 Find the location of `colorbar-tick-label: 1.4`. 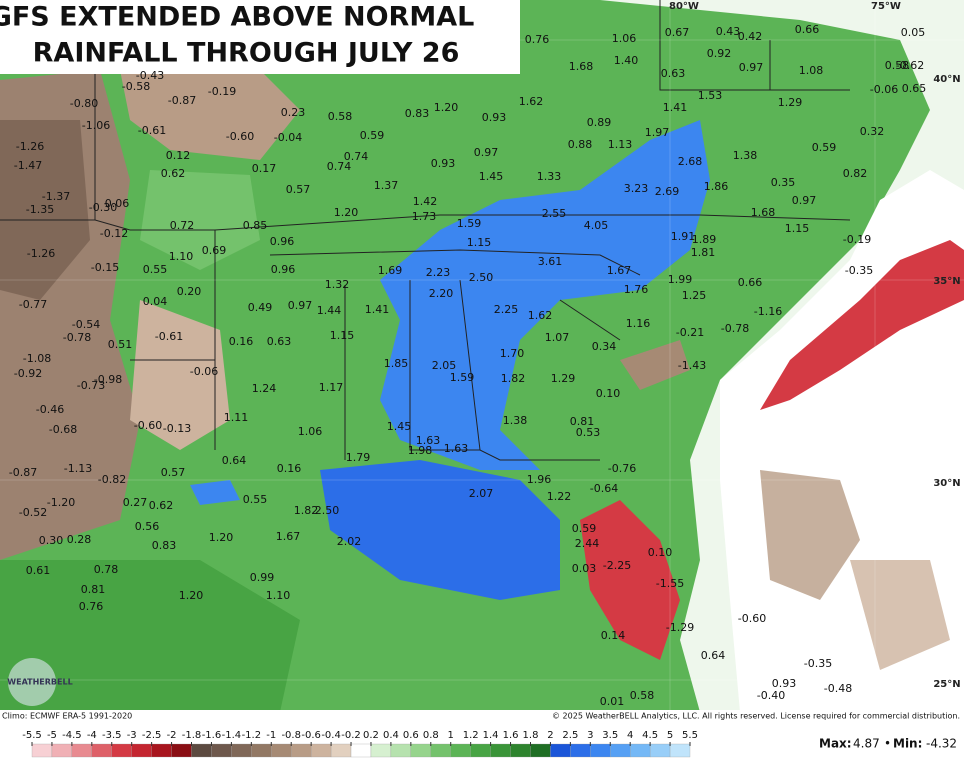

colorbar-tick-label: 1.4 is located at coordinates (491, 735).